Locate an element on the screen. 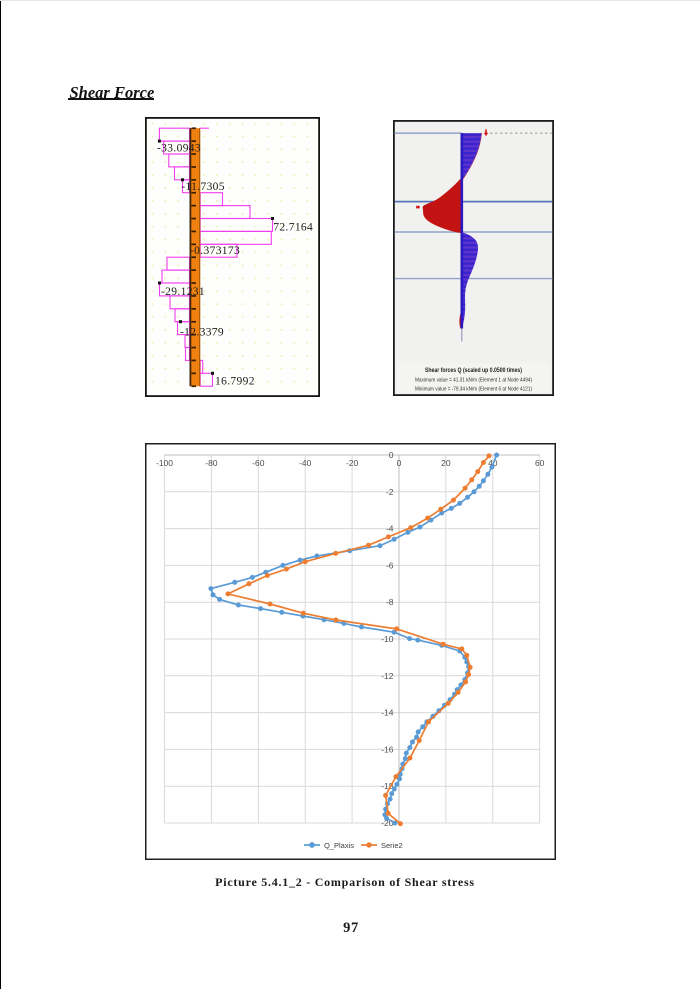  svg-text: -40 is located at coordinates (305, 463).